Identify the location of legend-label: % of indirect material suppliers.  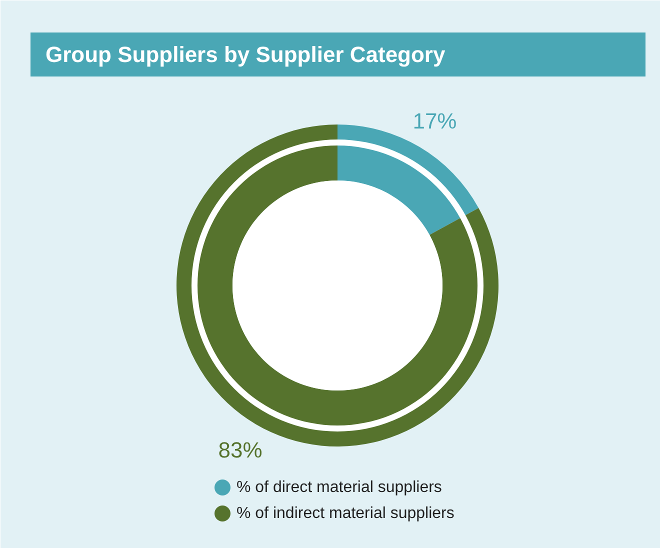
(345, 513).